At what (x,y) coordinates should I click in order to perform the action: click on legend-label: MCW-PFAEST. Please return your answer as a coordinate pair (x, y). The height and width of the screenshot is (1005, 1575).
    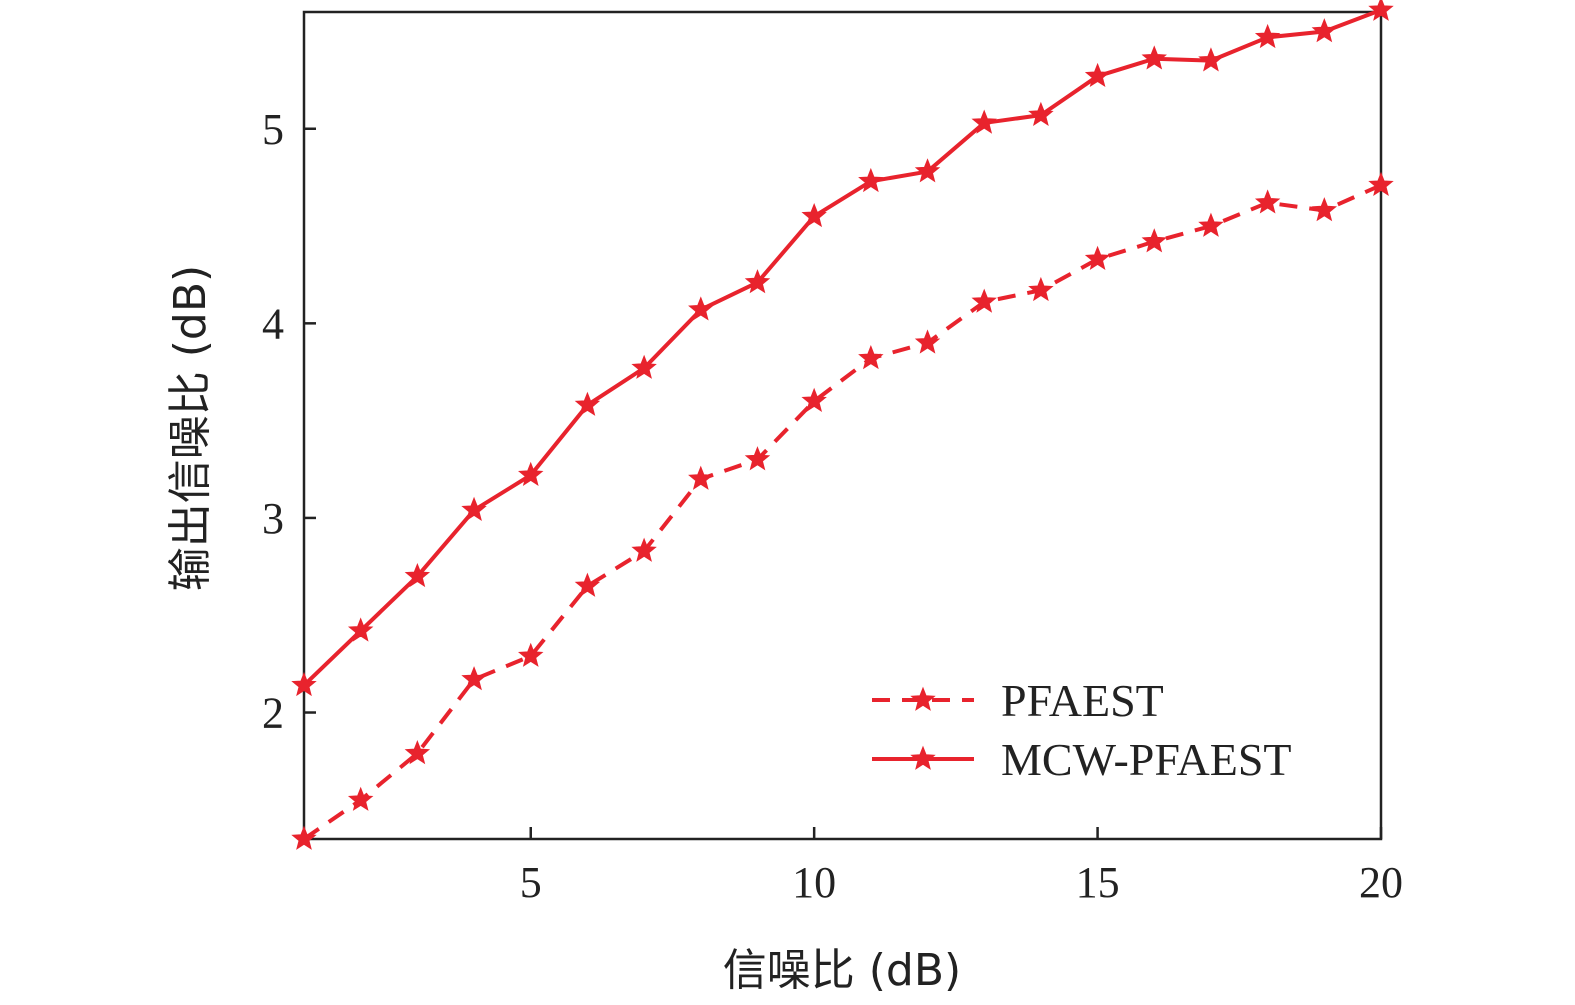
    Looking at the image, I should click on (1146, 759).